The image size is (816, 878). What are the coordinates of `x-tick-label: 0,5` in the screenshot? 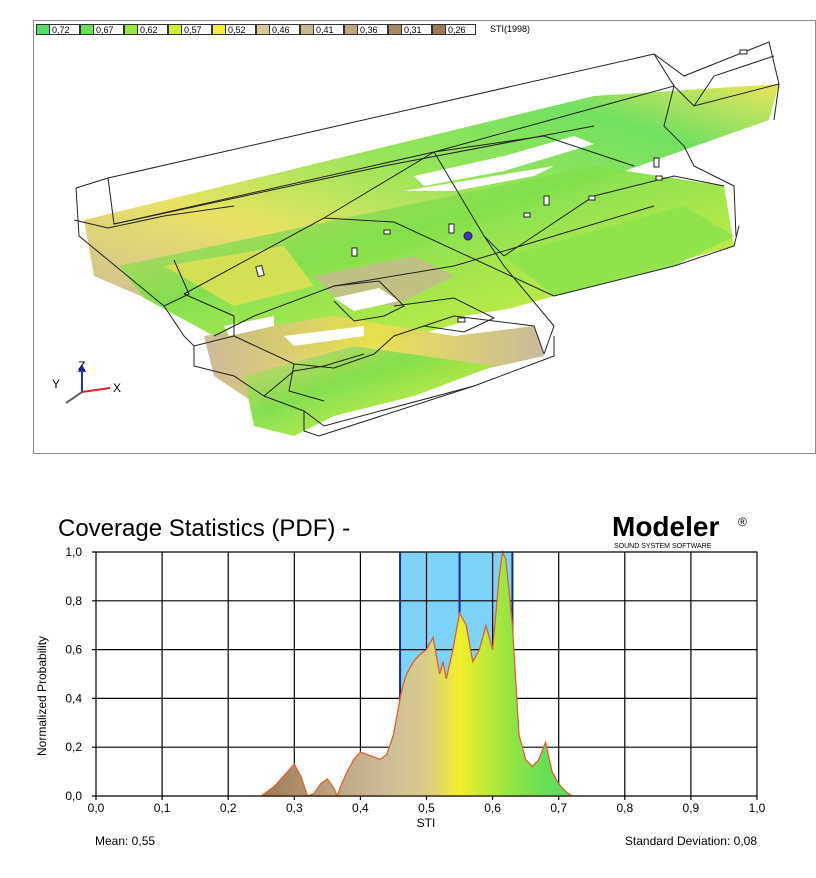 It's located at (426, 808).